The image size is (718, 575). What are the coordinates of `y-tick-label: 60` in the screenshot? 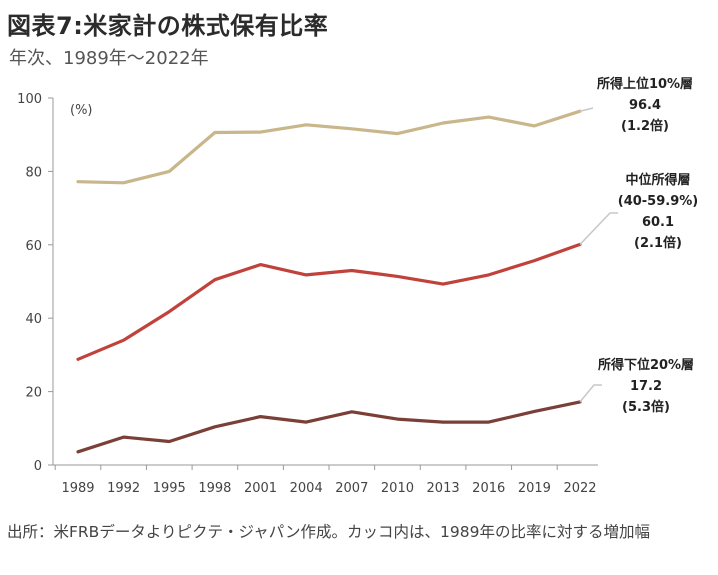 It's located at (33, 246).